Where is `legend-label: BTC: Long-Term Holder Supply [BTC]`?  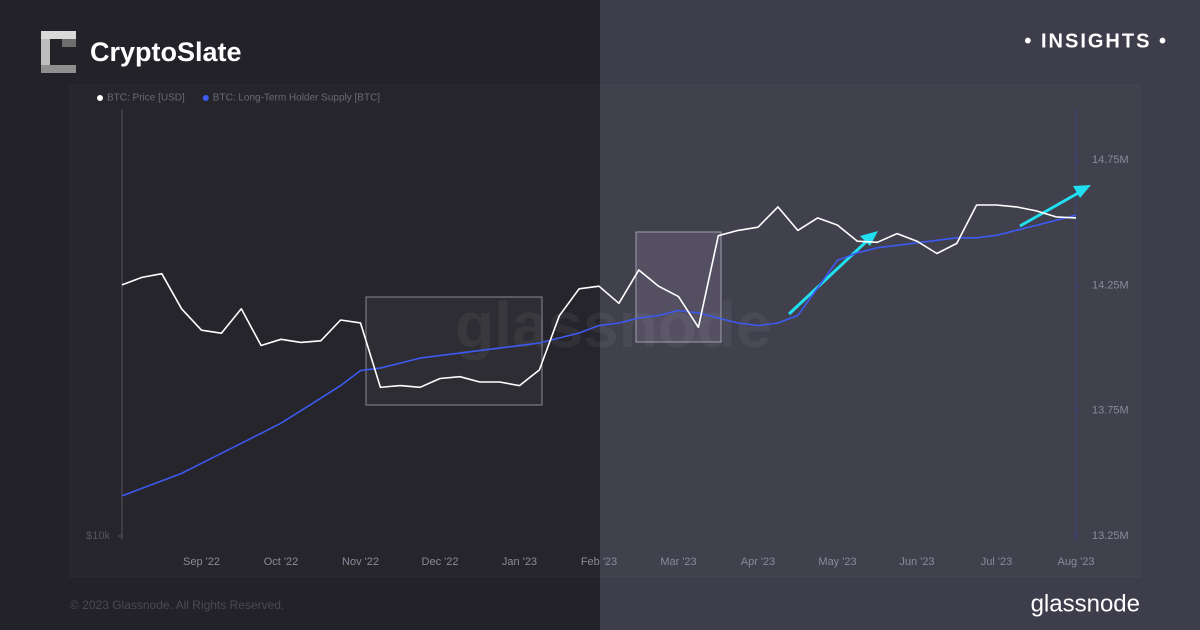
legend-label: BTC: Long-Term Holder Supply [BTC] is located at coordinates (297, 98).